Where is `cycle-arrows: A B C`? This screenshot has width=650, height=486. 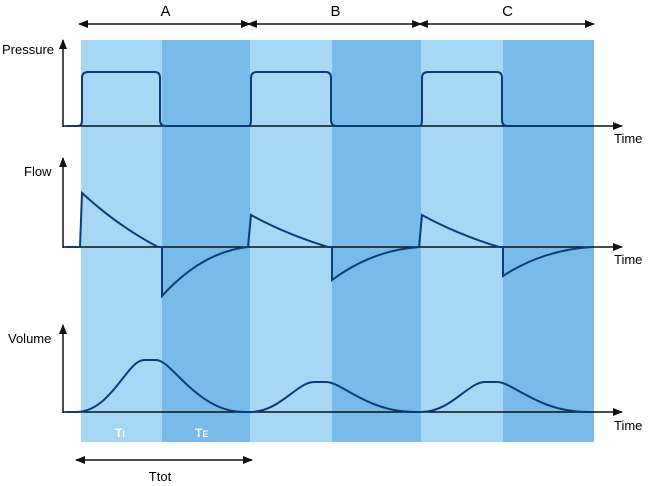 cycle-arrows: A B C is located at coordinates (336, 15).